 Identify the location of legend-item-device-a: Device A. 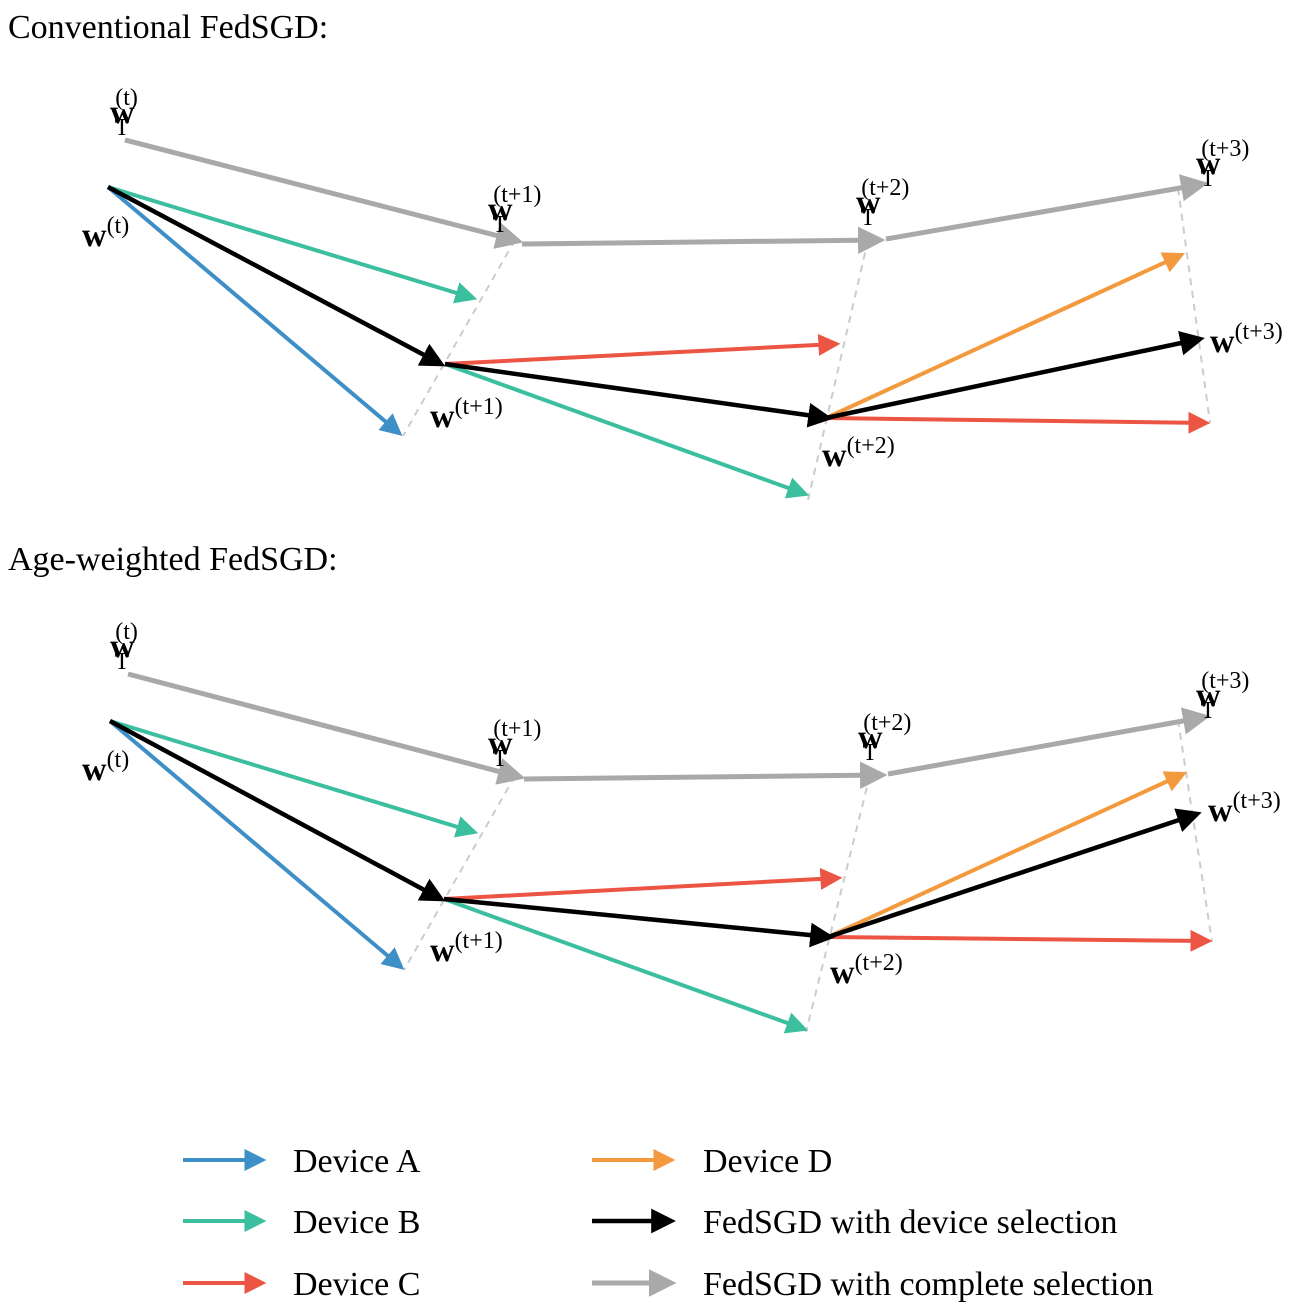
(302, 1161).